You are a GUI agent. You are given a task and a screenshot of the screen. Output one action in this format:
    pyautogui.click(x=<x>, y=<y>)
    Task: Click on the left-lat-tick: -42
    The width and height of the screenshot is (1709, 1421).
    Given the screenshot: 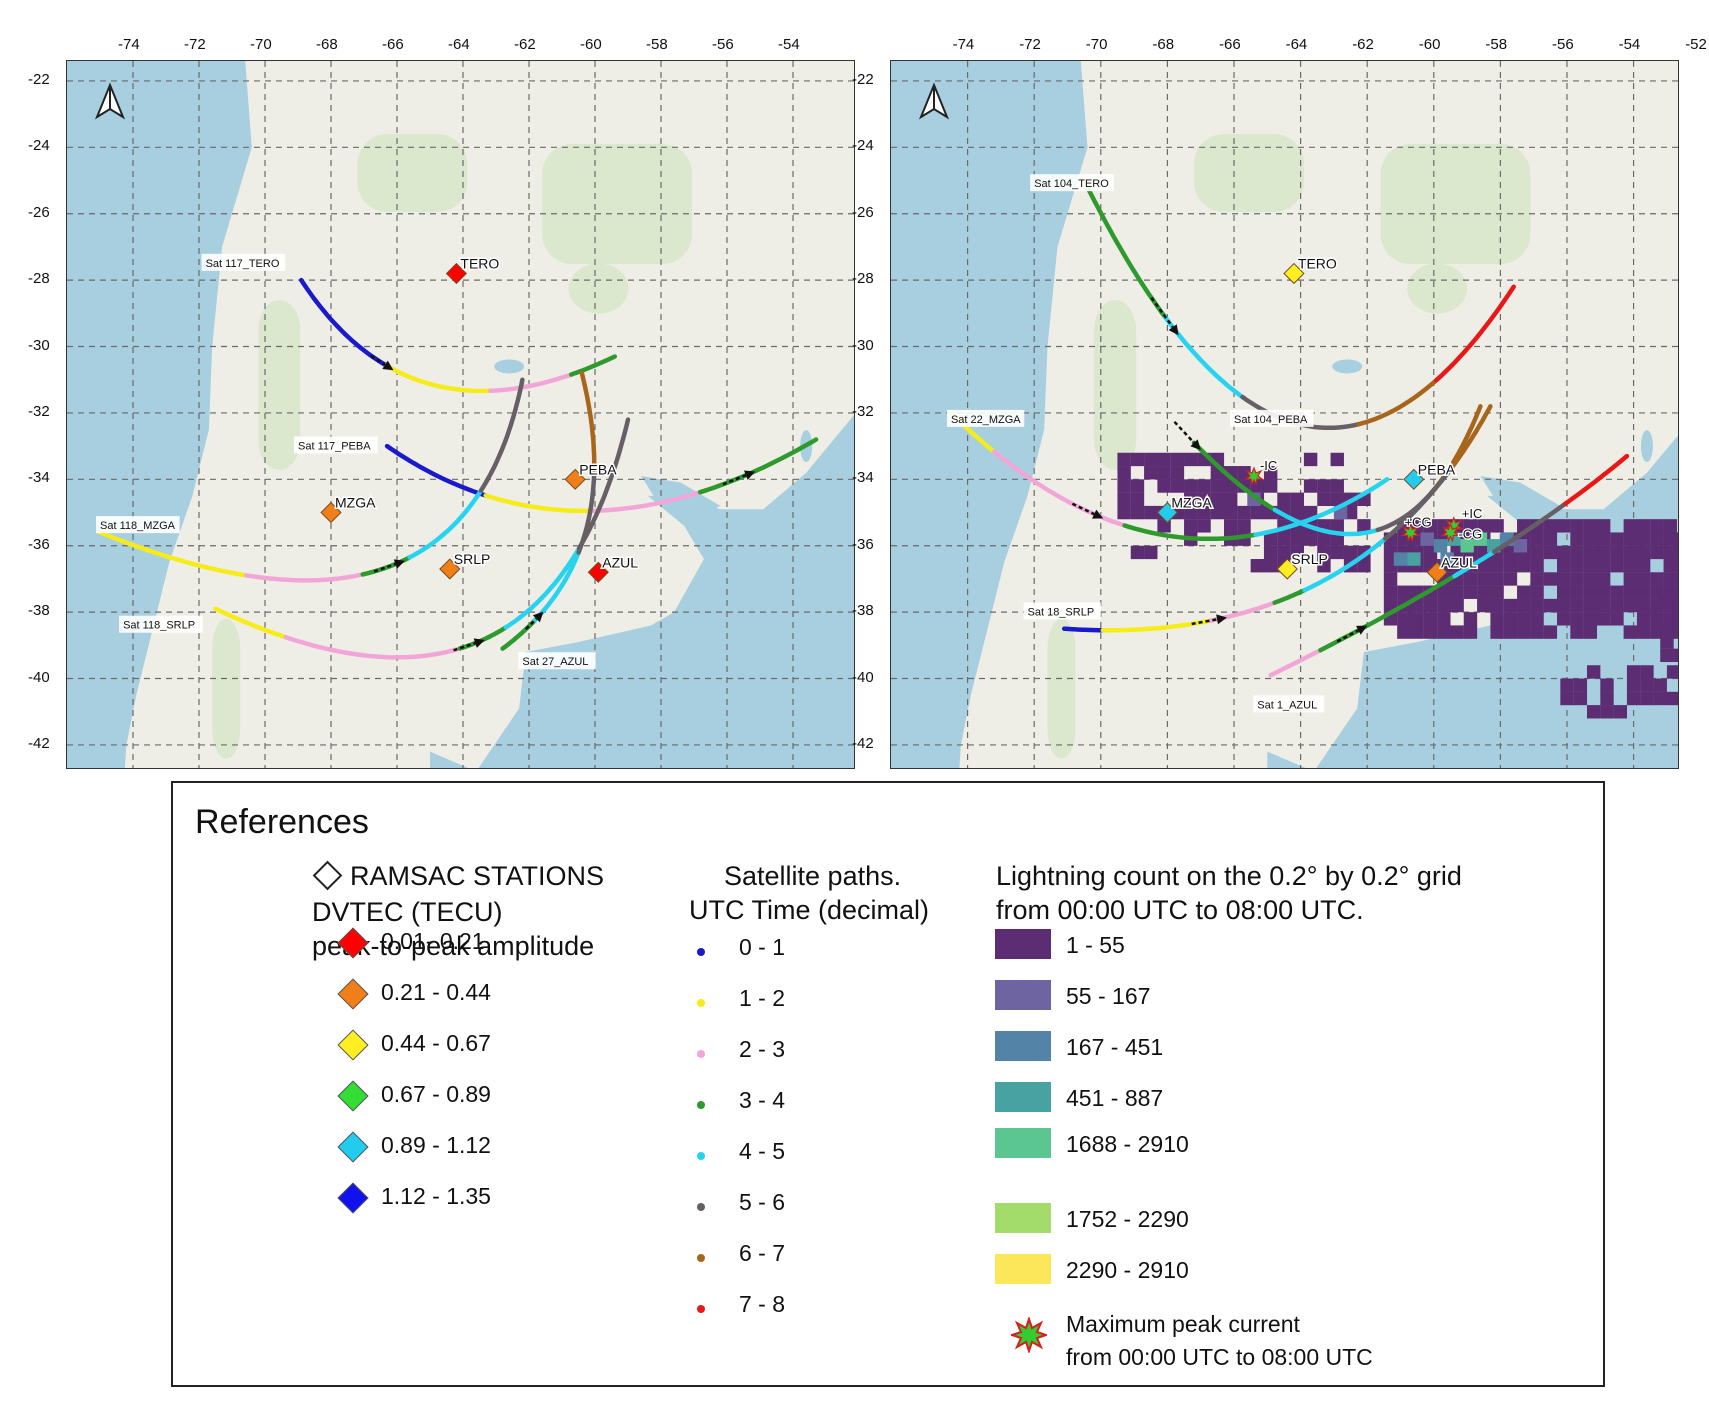 What is the action you would take?
    pyautogui.click(x=39, y=743)
    